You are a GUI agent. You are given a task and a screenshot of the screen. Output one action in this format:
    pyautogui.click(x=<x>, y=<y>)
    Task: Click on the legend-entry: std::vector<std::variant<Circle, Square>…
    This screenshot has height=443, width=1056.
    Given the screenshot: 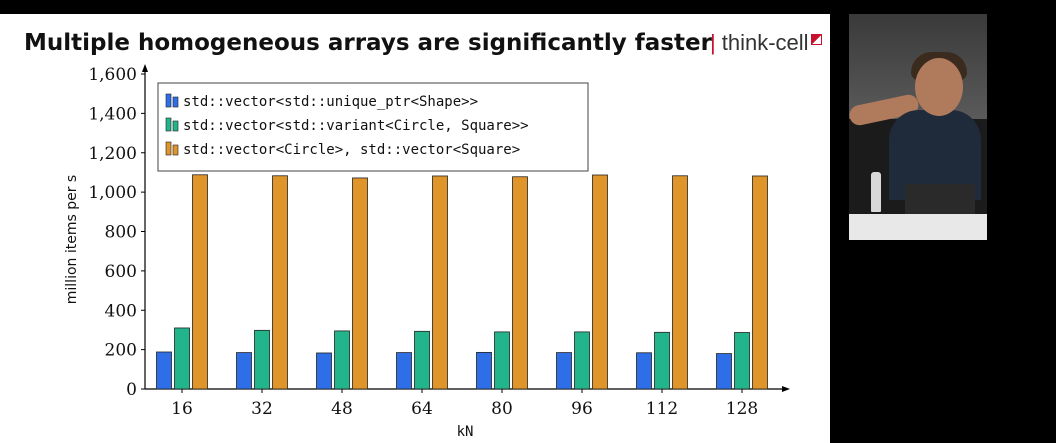 What is the action you would take?
    pyautogui.click(x=356, y=126)
    